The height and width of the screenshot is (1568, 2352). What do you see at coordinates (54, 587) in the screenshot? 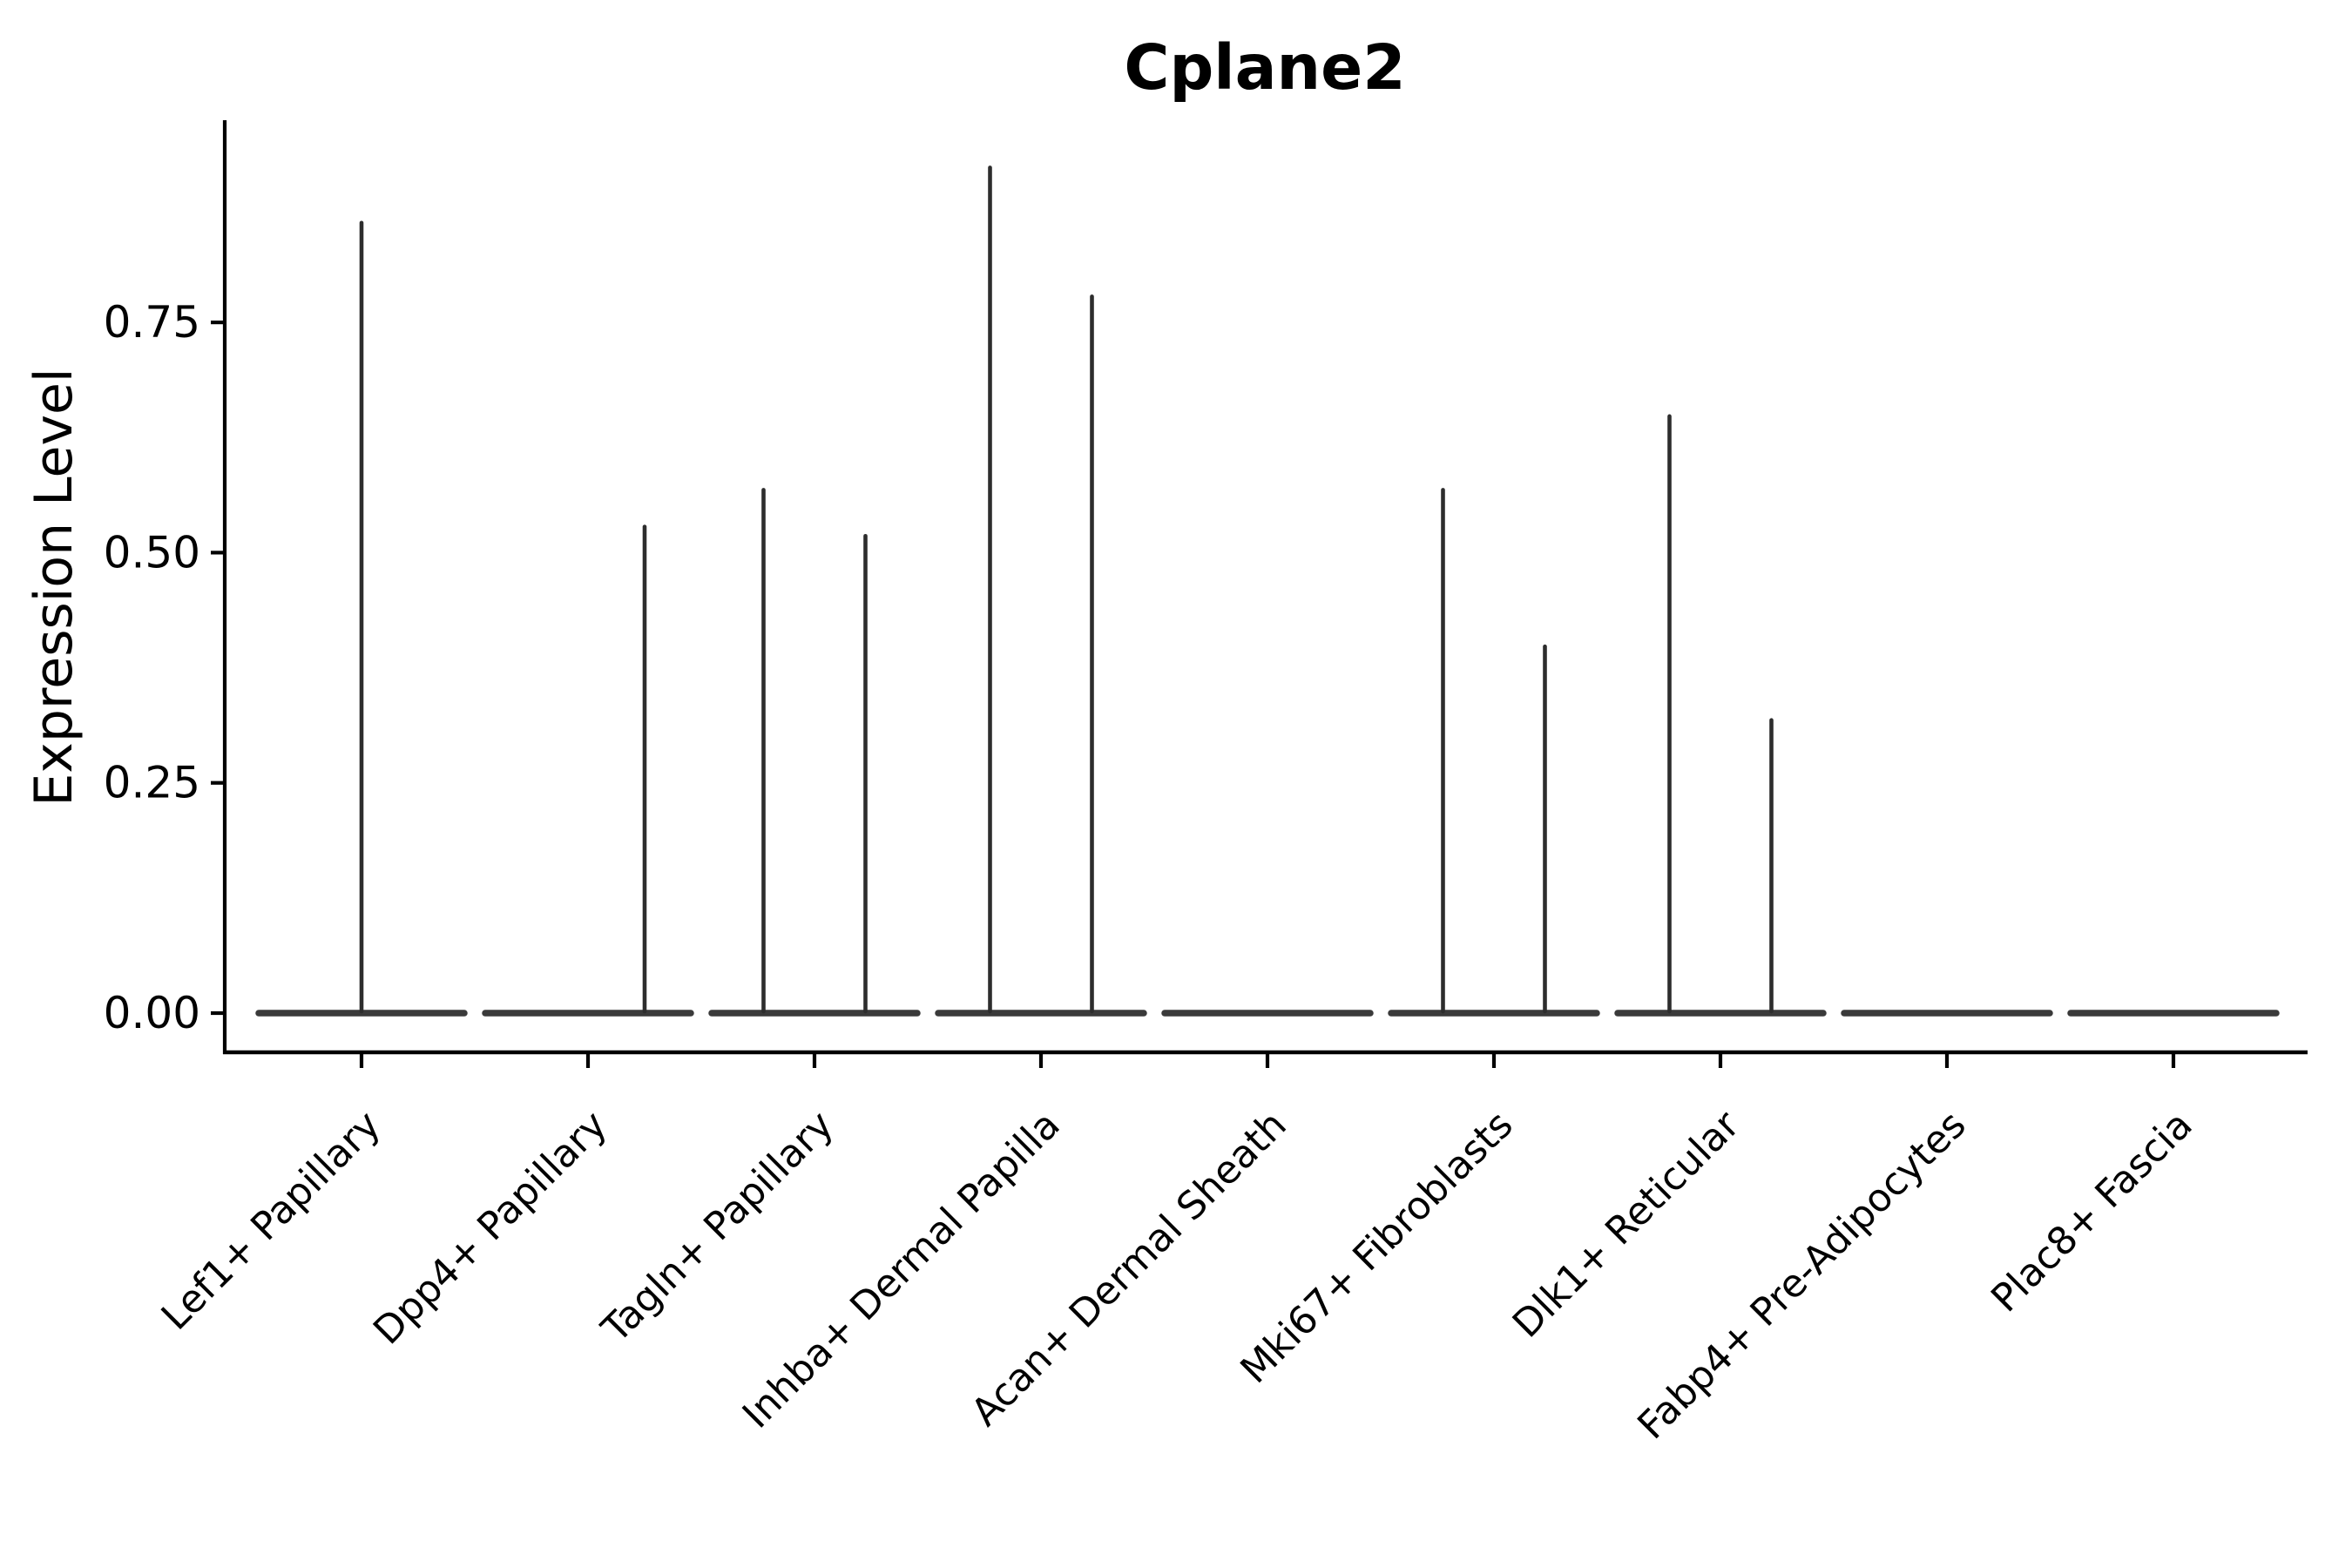
I see `y-axis-label: Expression Level` at bounding box center [54, 587].